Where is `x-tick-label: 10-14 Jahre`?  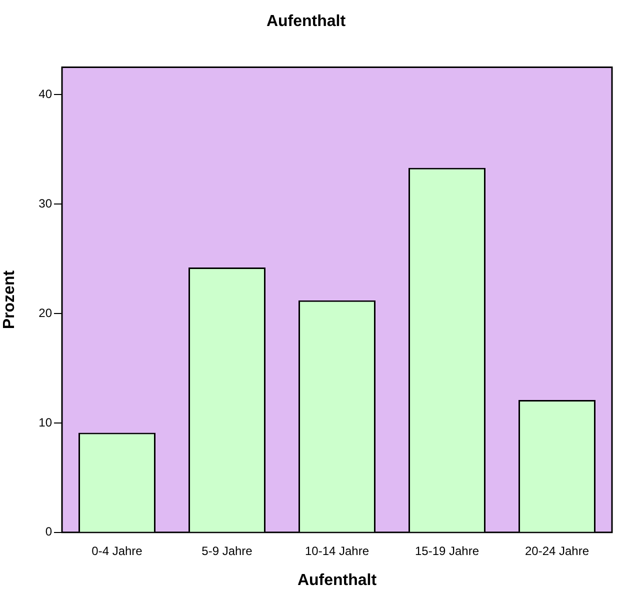 x-tick-label: 10-14 Jahre is located at coordinates (337, 551).